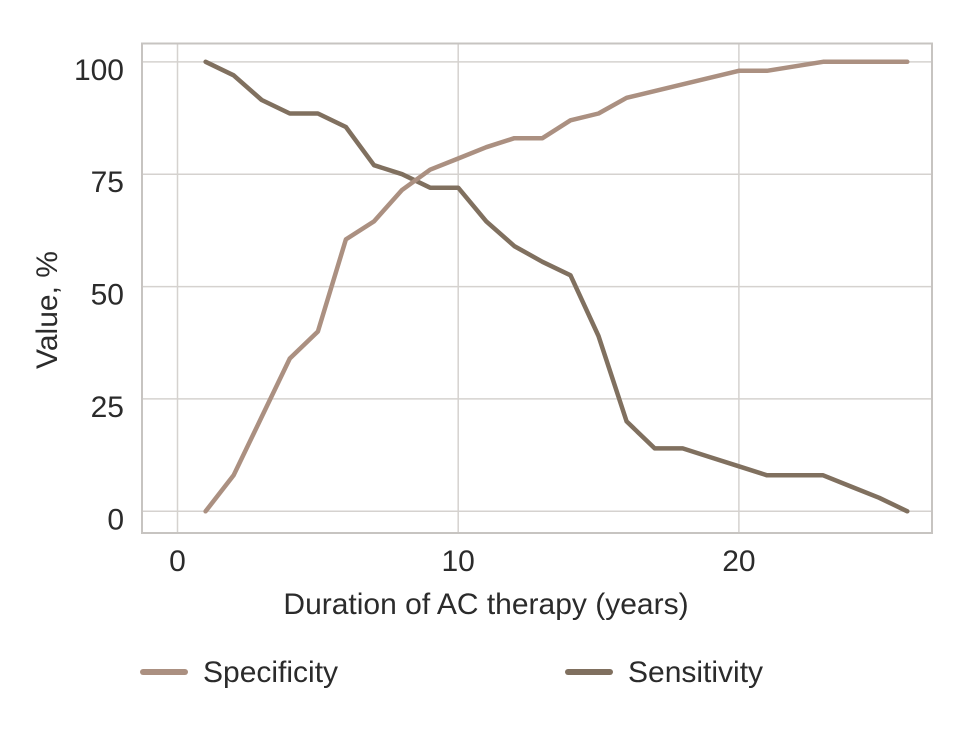 The image size is (964, 731). I want to click on x-tick-label: 20, so click(738, 561).